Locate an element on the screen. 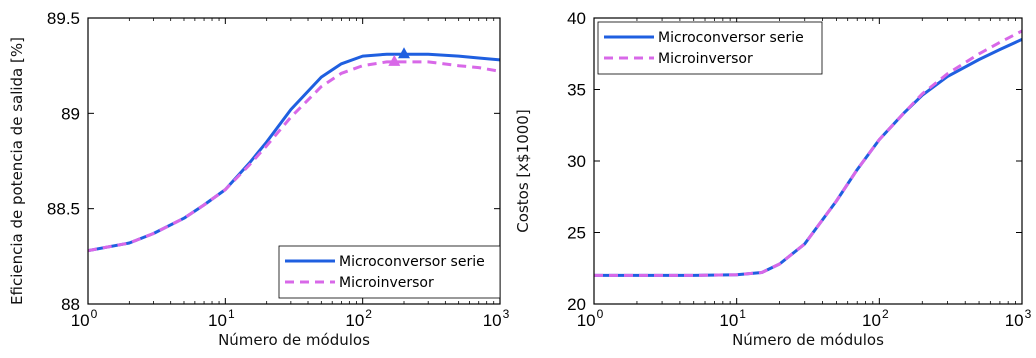  efficiency-y-tick-label: 88.5 is located at coordinates (63, 209).